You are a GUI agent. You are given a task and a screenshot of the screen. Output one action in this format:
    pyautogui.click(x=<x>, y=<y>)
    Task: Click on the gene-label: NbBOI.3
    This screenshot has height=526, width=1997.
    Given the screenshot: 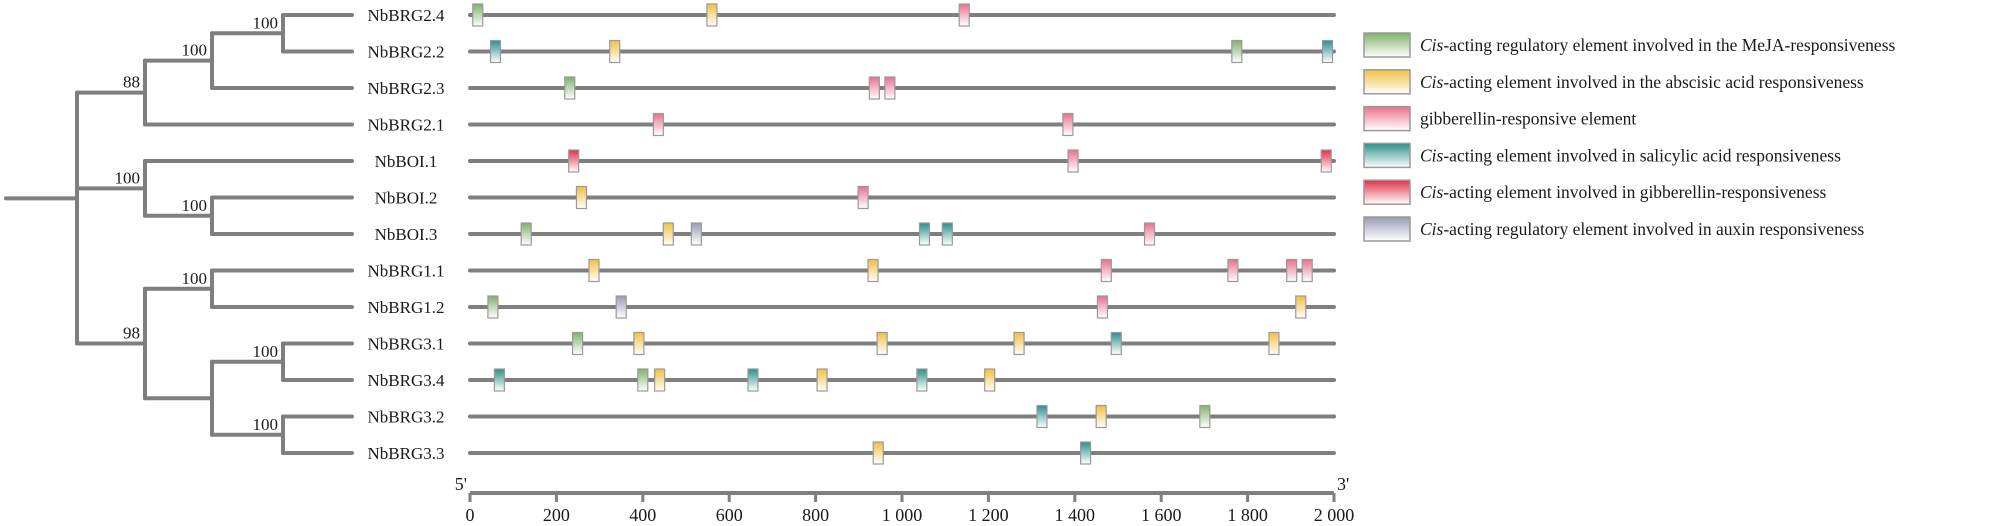 What is the action you would take?
    pyautogui.click(x=406, y=234)
    